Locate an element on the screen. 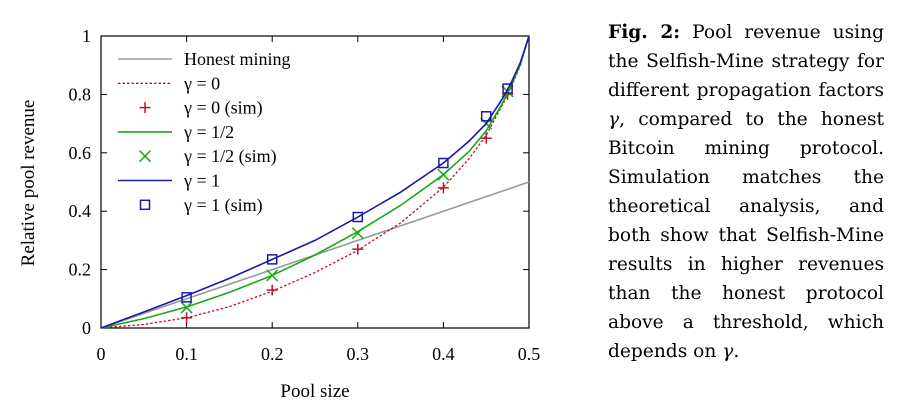 The height and width of the screenshot is (420, 914). y-tick-label: 0.2 is located at coordinates (80, 270).